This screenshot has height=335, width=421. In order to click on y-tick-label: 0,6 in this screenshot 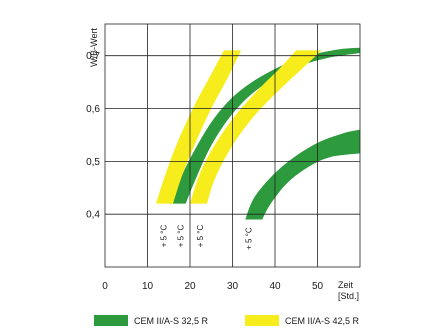, I will do `click(93, 109)`.